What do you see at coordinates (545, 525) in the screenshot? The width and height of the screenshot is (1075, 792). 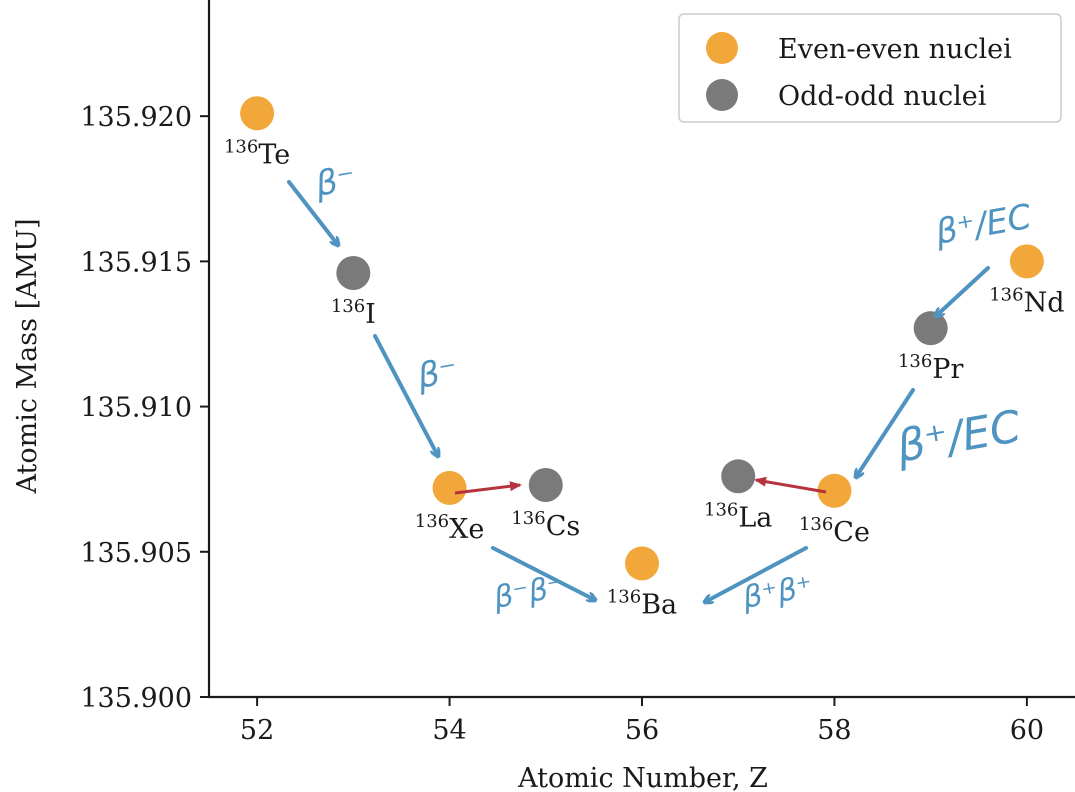 I see `nucleus-label-cs: 136Cs` at bounding box center [545, 525].